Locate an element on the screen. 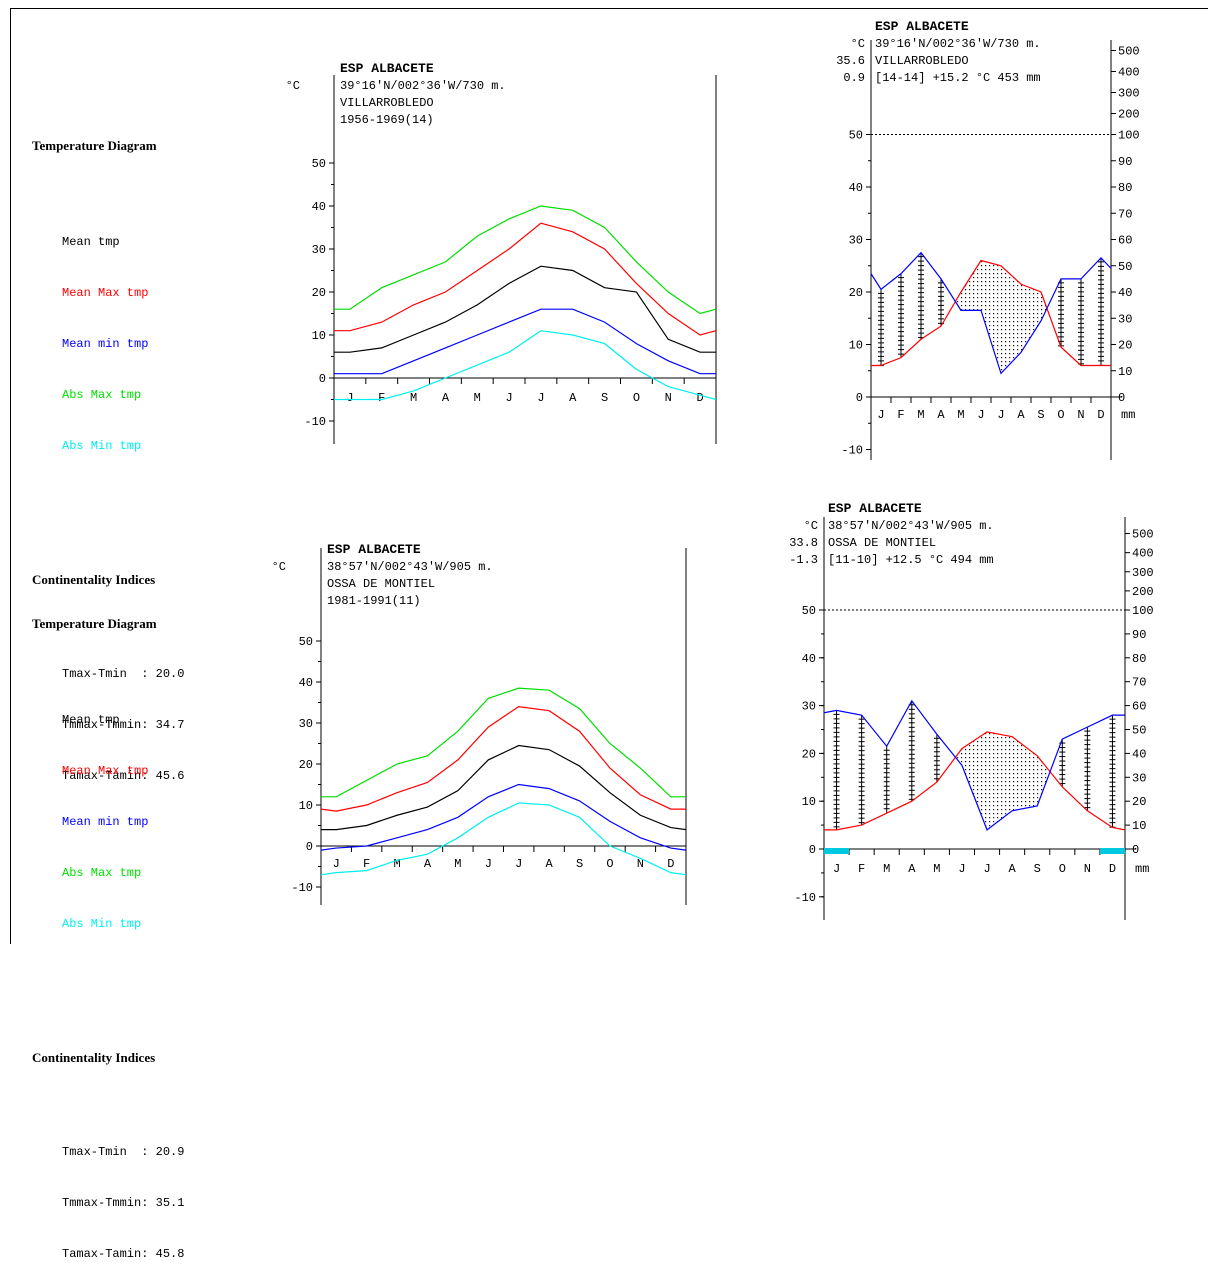  month-label: N is located at coordinates (640, 864).